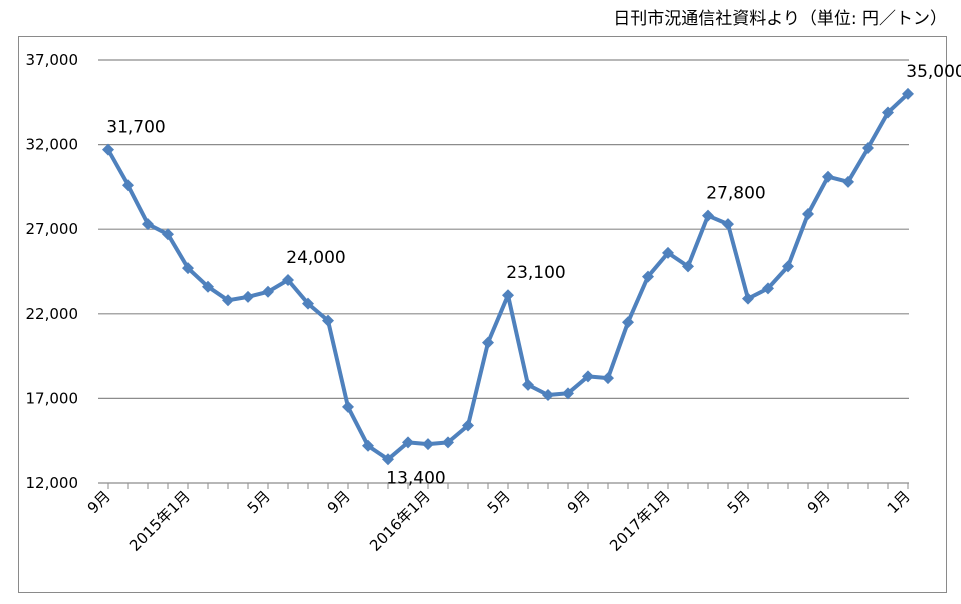  What do you see at coordinates (52, 271) in the screenshot?
I see `y-axis-ticks: 12,000 17,000 22,000 27,000 32,000 37,000` at bounding box center [52, 271].